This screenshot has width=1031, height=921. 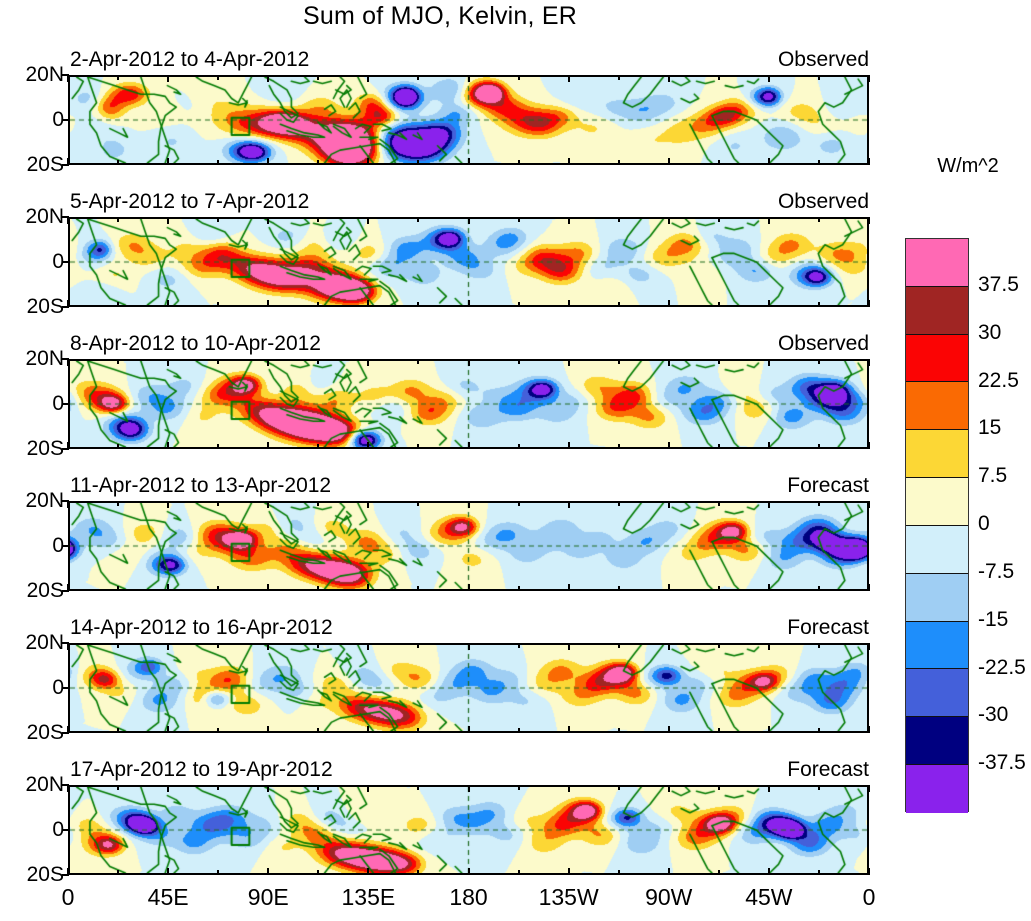 What do you see at coordinates (58, 403) in the screenshot?
I see `y-tick-label-p3-1: 0` at bounding box center [58, 403].